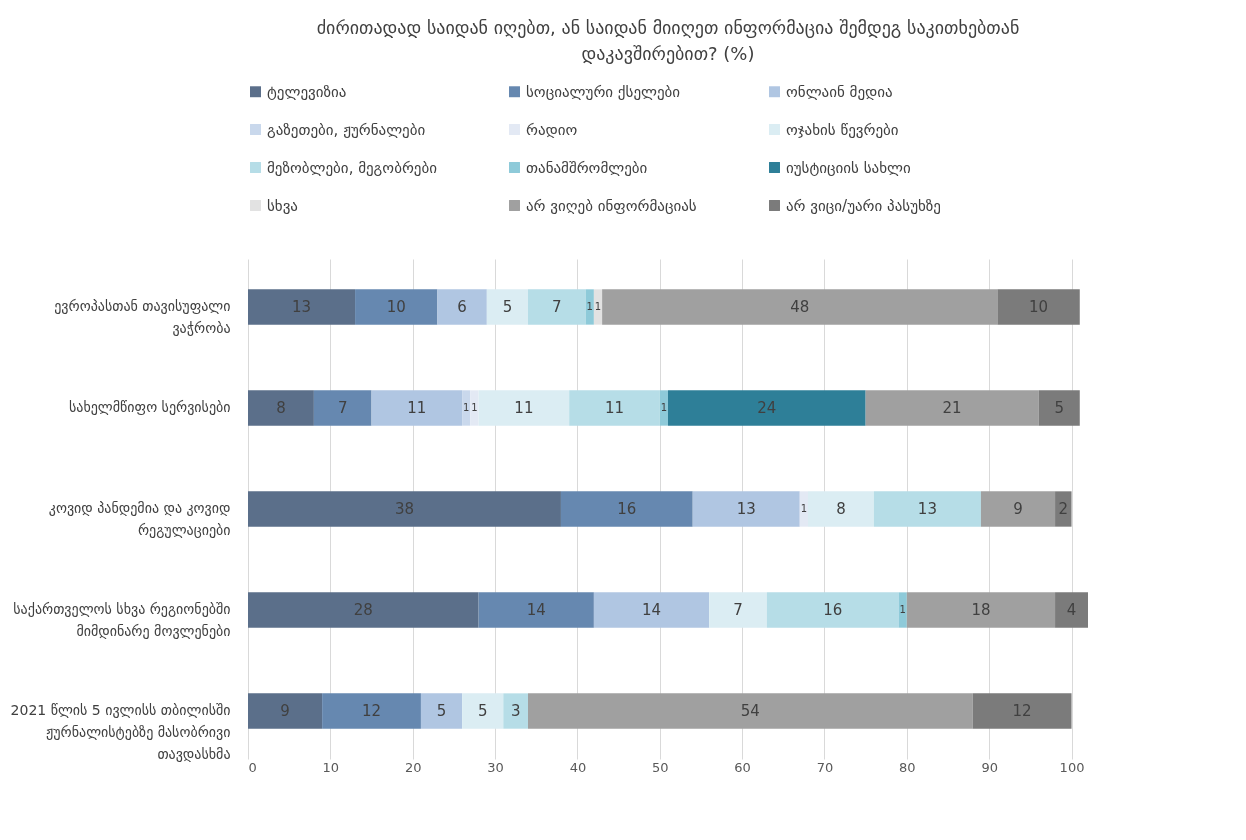 The width and height of the screenshot is (1246, 840). I want to click on data-label: 21, so click(952, 407).